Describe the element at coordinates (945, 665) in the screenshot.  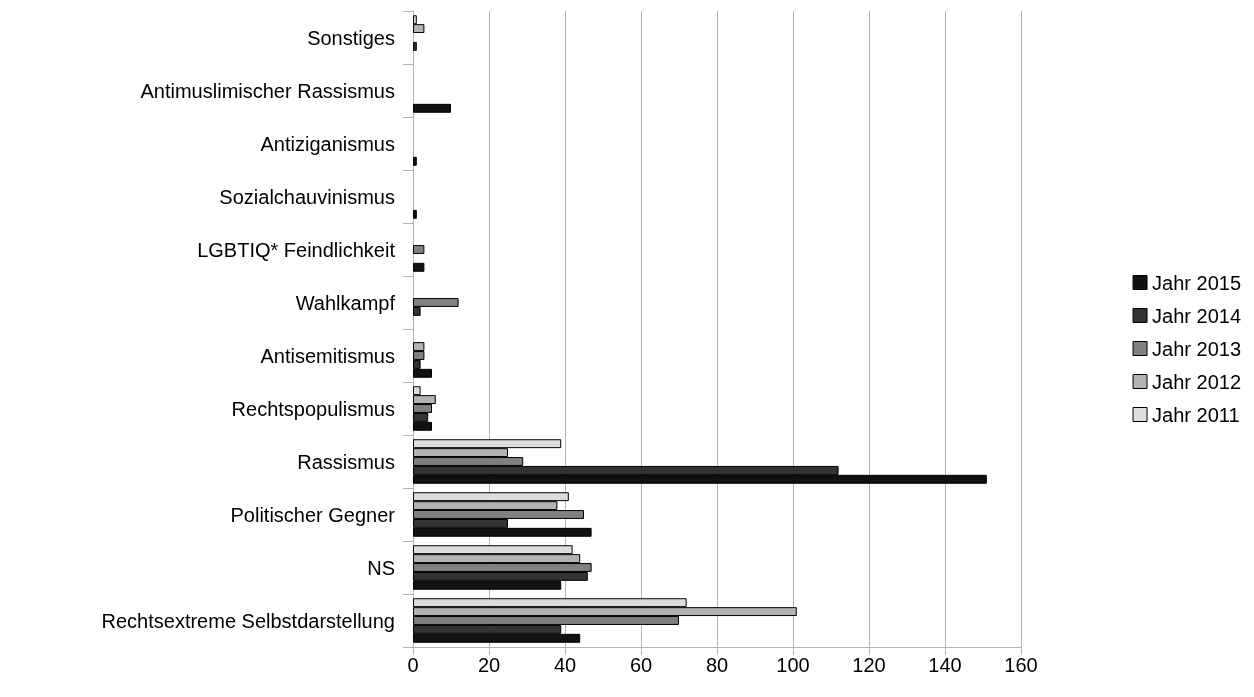
I see `x-tick-label: 140` at that location.